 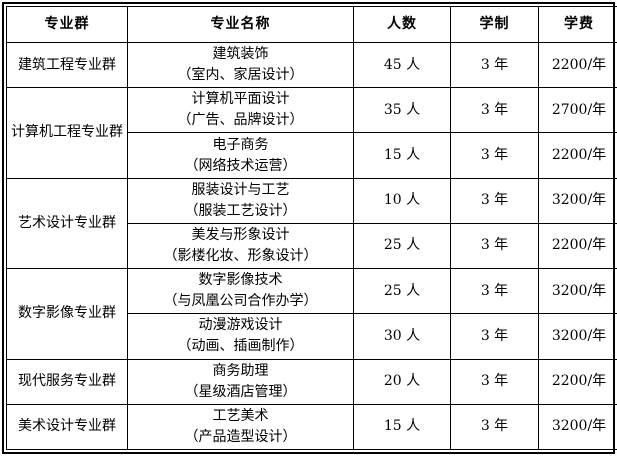 What do you see at coordinates (240, 437) in the screenshot?
I see `major-name-line: （产品造型设计）` at bounding box center [240, 437].